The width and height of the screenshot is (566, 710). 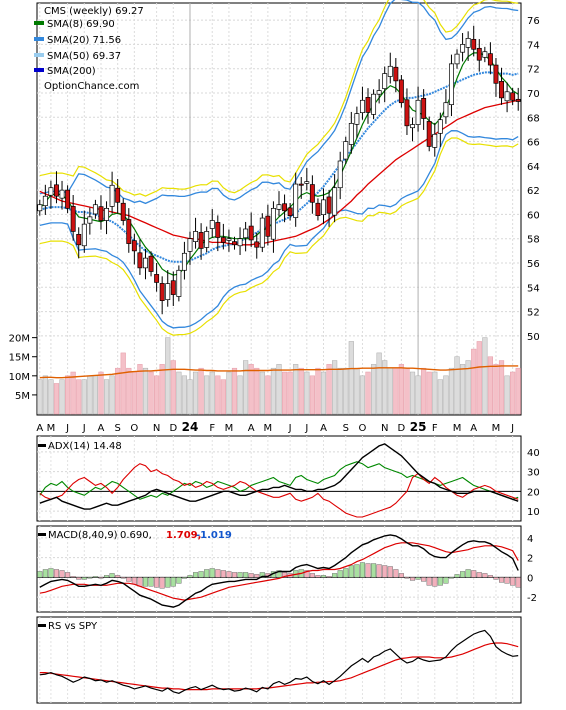 What do you see at coordinates (533, 45) in the screenshot?
I see `price-y-tick-label: 74` at bounding box center [533, 45].